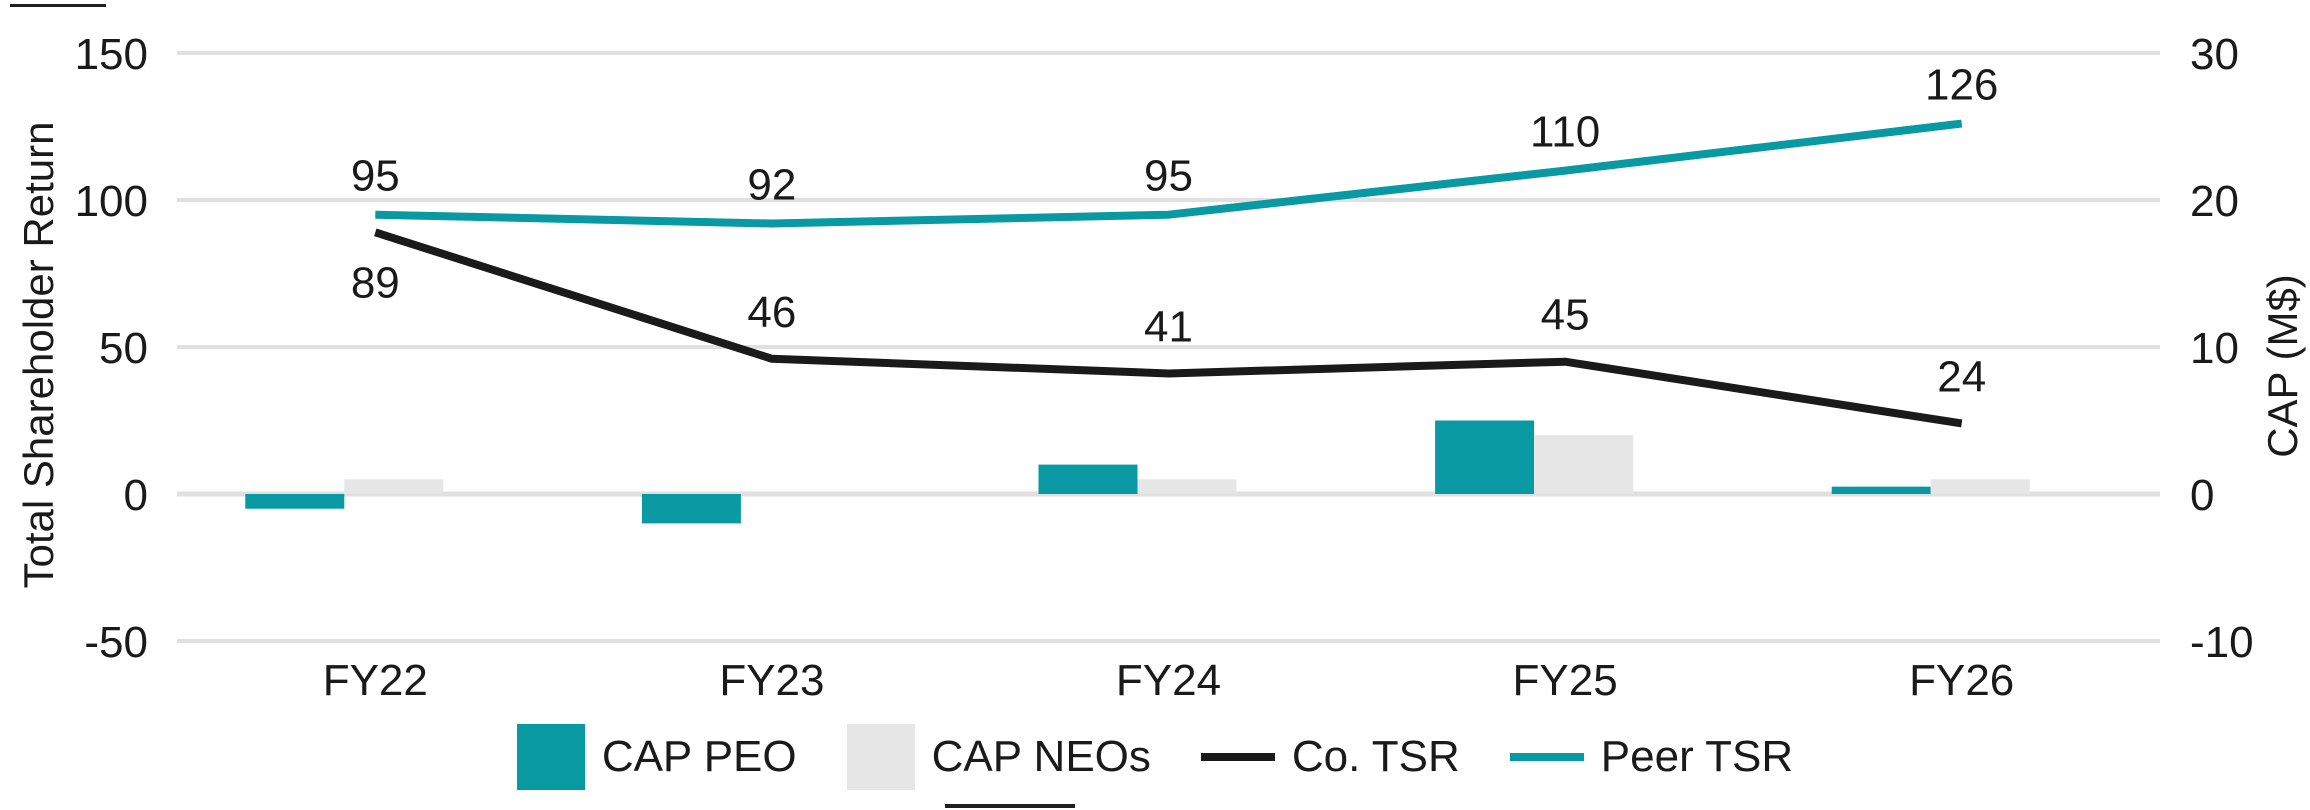 This screenshot has height=810, width=2310. Describe the element at coordinates (1010, 806) in the screenshot. I see `page-border-fragment-bottom` at that location.